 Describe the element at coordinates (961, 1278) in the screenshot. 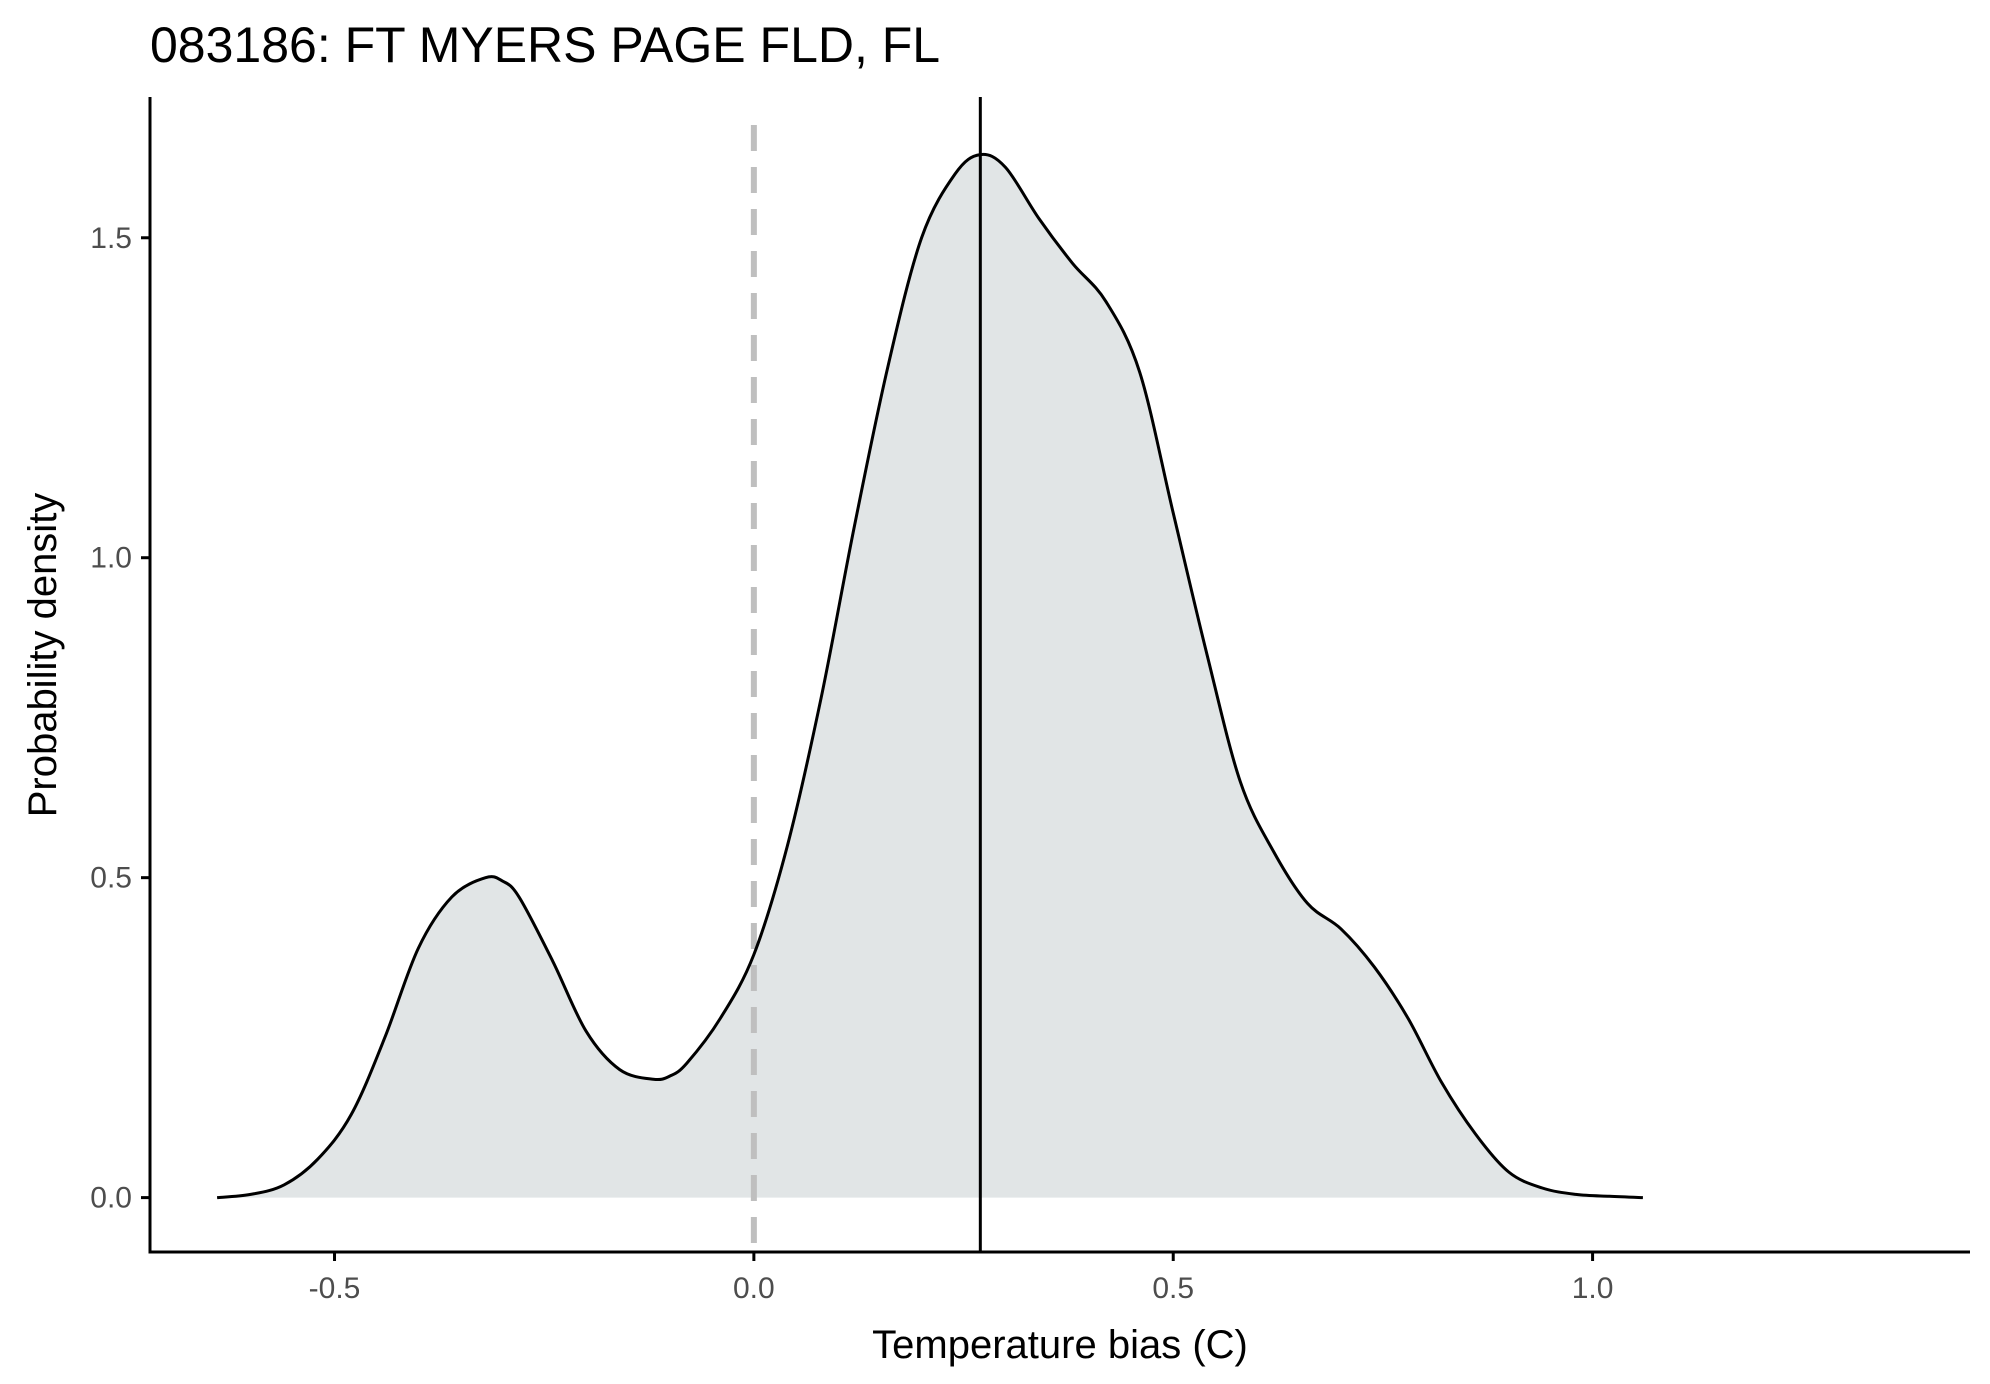

I see `x-axis-ticks: -0.5 0.0 0.5 1.0` at that location.